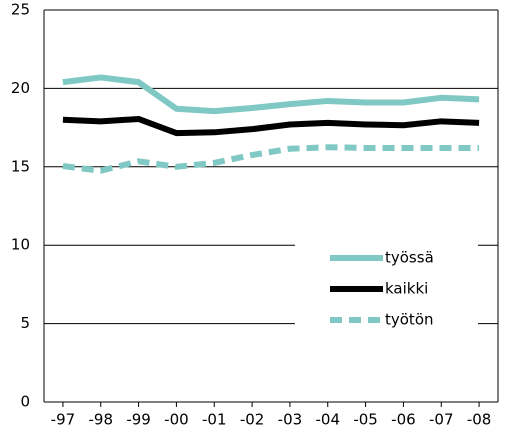  Describe the element at coordinates (101, 420) in the screenshot. I see `x-tick-label: -98` at that location.